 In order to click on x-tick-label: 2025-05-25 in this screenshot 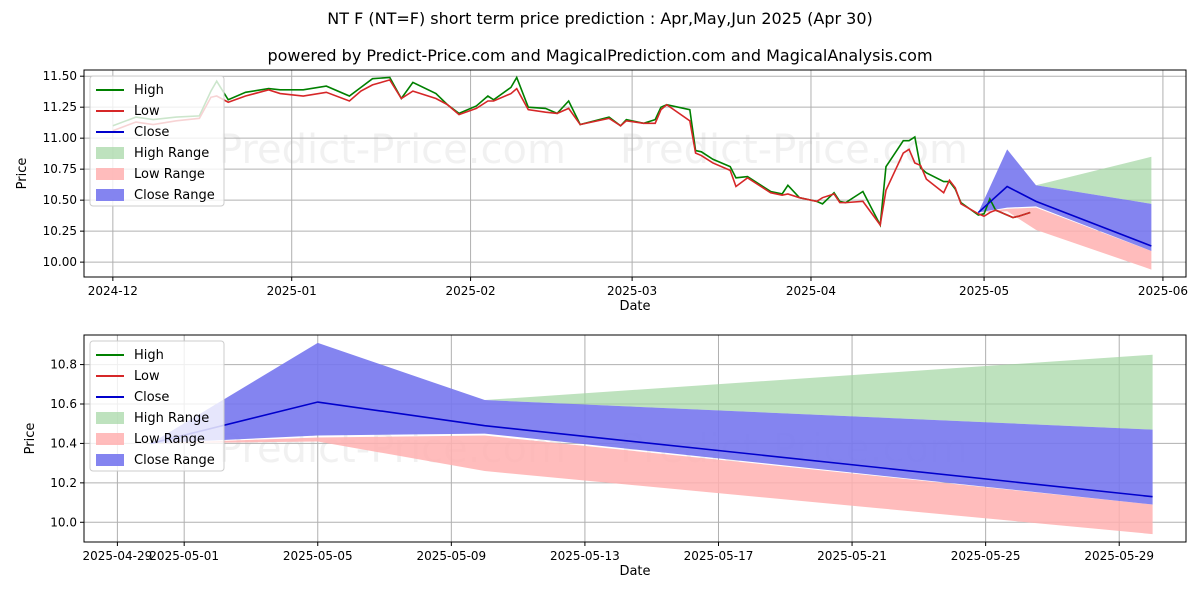, I will do `click(986, 556)`.